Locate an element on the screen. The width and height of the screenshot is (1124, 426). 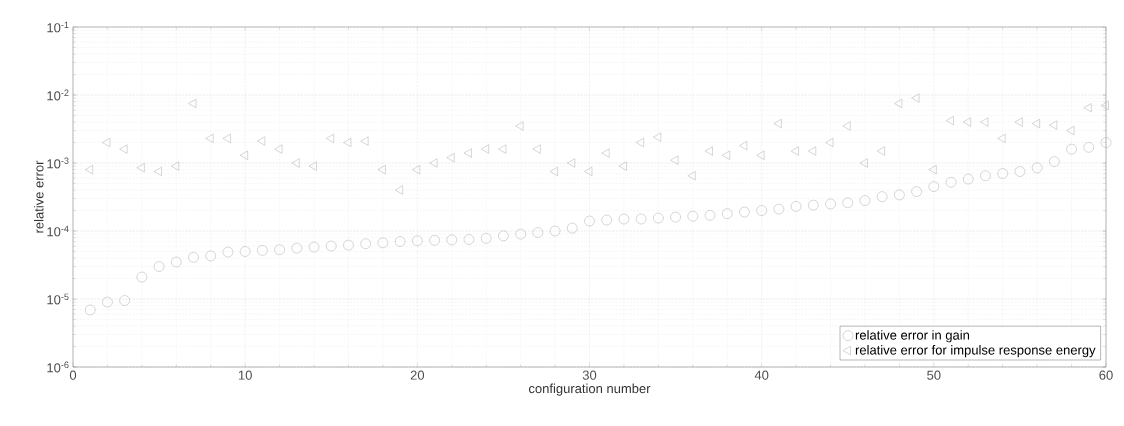
x-tick-label: 60 is located at coordinates (1106, 375).